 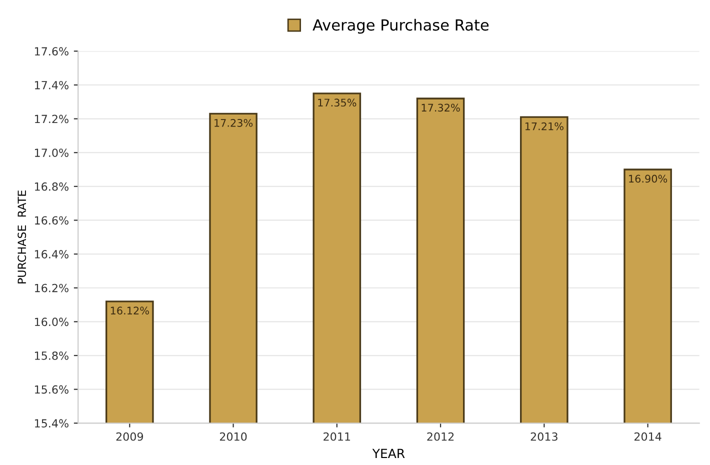 I want to click on y-tick-label: 15.6%, so click(x=51, y=389).